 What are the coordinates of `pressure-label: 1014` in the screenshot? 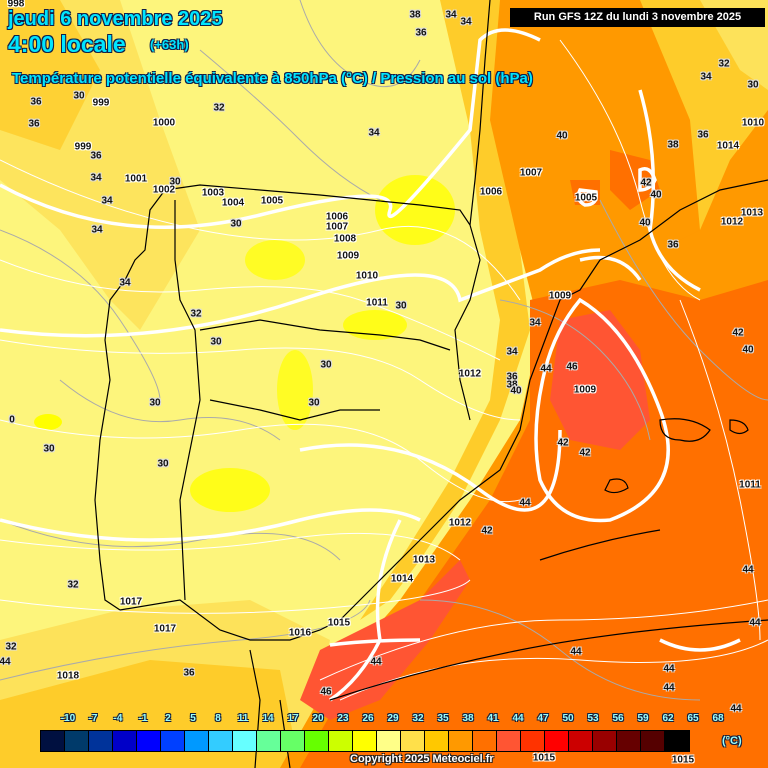 It's located at (728, 146).